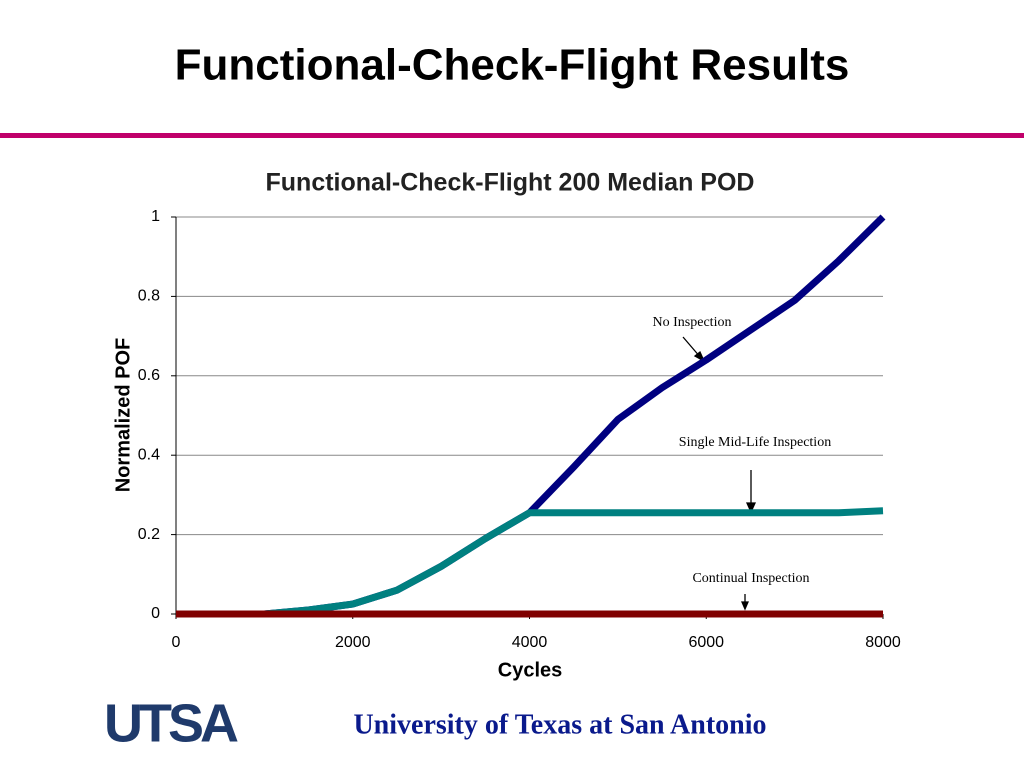 The image size is (1024, 768). Describe the element at coordinates (155, 613) in the screenshot. I see `y-tick-label: 0` at that location.